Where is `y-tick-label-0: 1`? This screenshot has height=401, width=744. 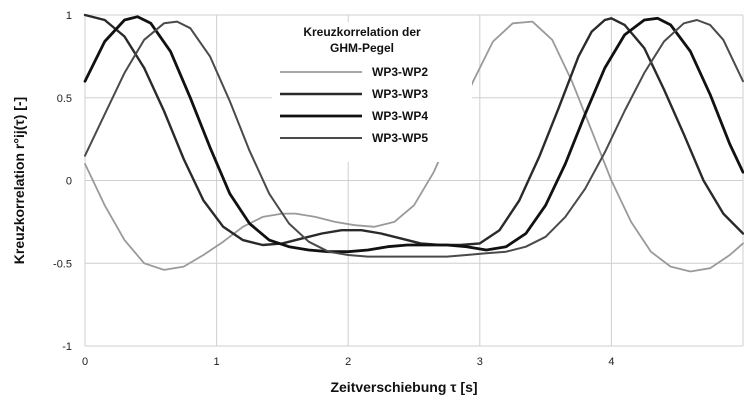
y-tick-label-0: 1 is located at coordinates (69, 16).